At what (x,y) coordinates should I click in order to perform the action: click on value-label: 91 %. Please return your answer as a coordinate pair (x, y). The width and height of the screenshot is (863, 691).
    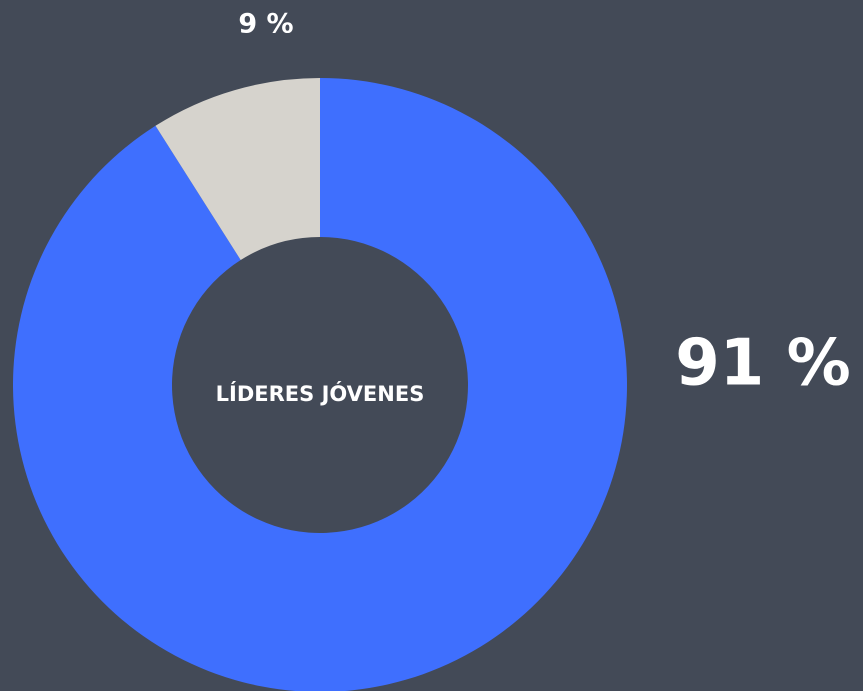
    Looking at the image, I should click on (762, 364).